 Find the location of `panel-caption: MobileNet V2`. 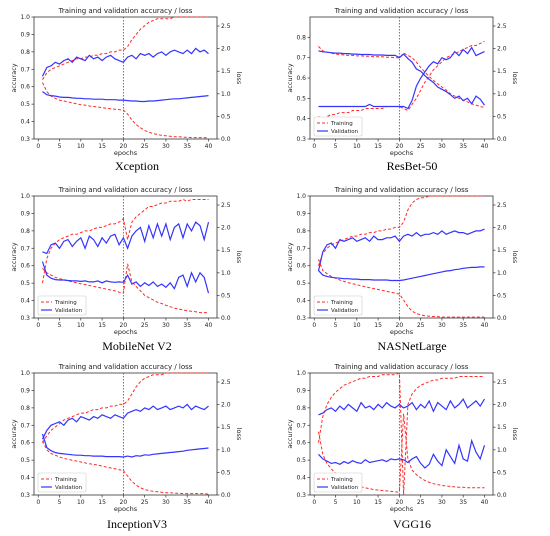

panel-caption: MobileNet V2 is located at coordinates (136, 346).